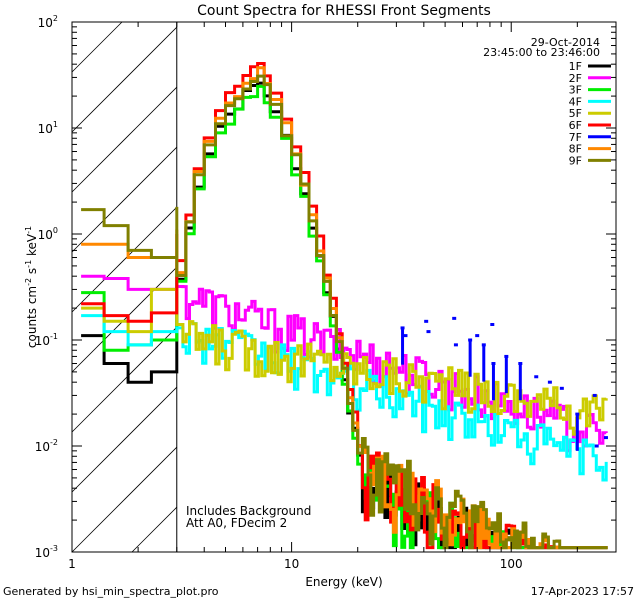 The height and width of the screenshot is (600, 640). What do you see at coordinates (46, 446) in the screenshot?
I see `y-tick-label: 10⁻²` at bounding box center [46, 446].